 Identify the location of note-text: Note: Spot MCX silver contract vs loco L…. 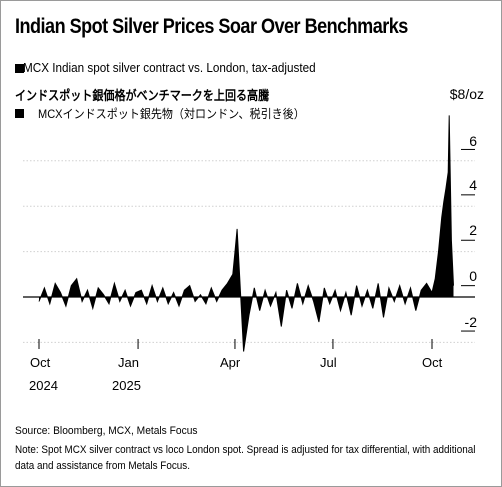
(245, 458).